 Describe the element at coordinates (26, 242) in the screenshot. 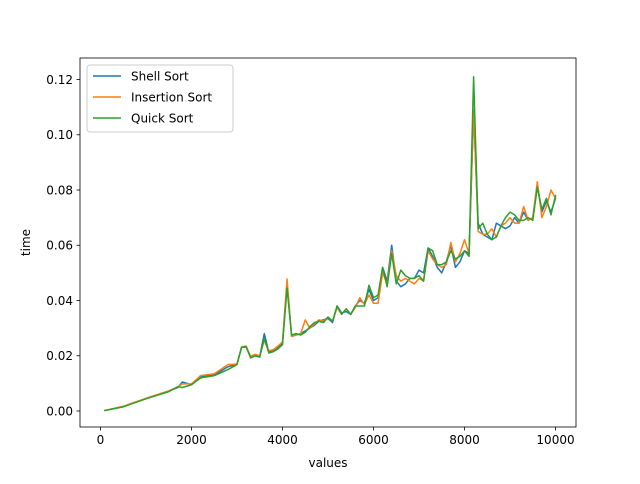

I see `y-axis-label: time` at that location.